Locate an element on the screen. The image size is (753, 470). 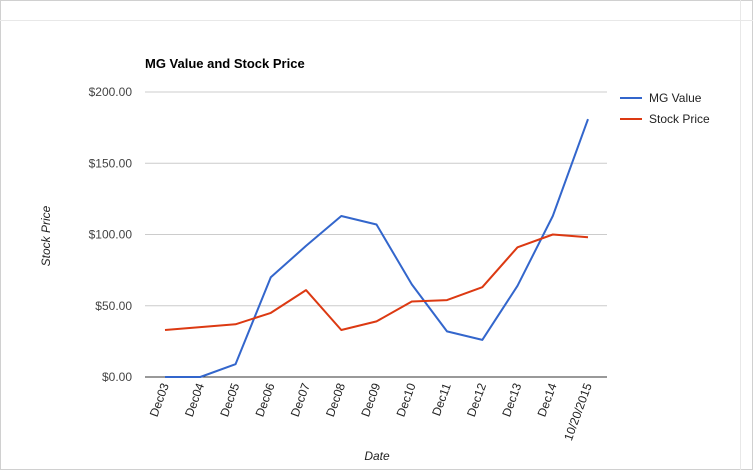
y-tick-label: $50.00 is located at coordinates (113, 306).